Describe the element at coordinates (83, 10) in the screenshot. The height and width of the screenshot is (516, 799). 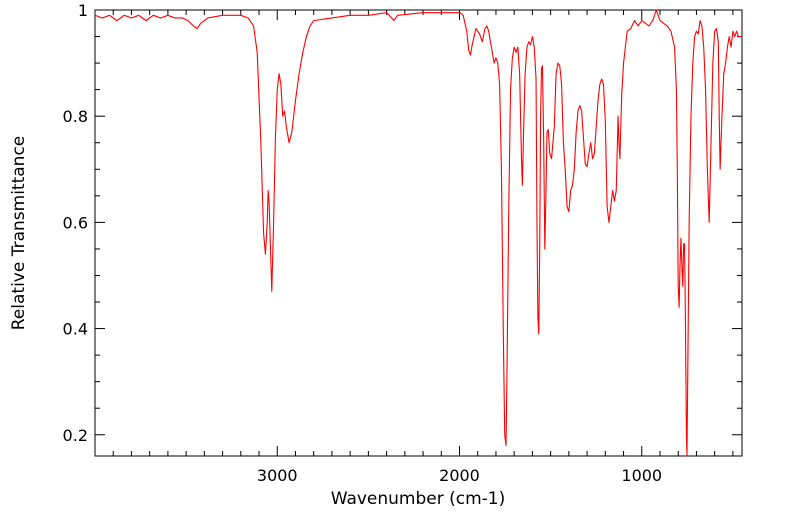
I see `y-tick-label: 1` at that location.